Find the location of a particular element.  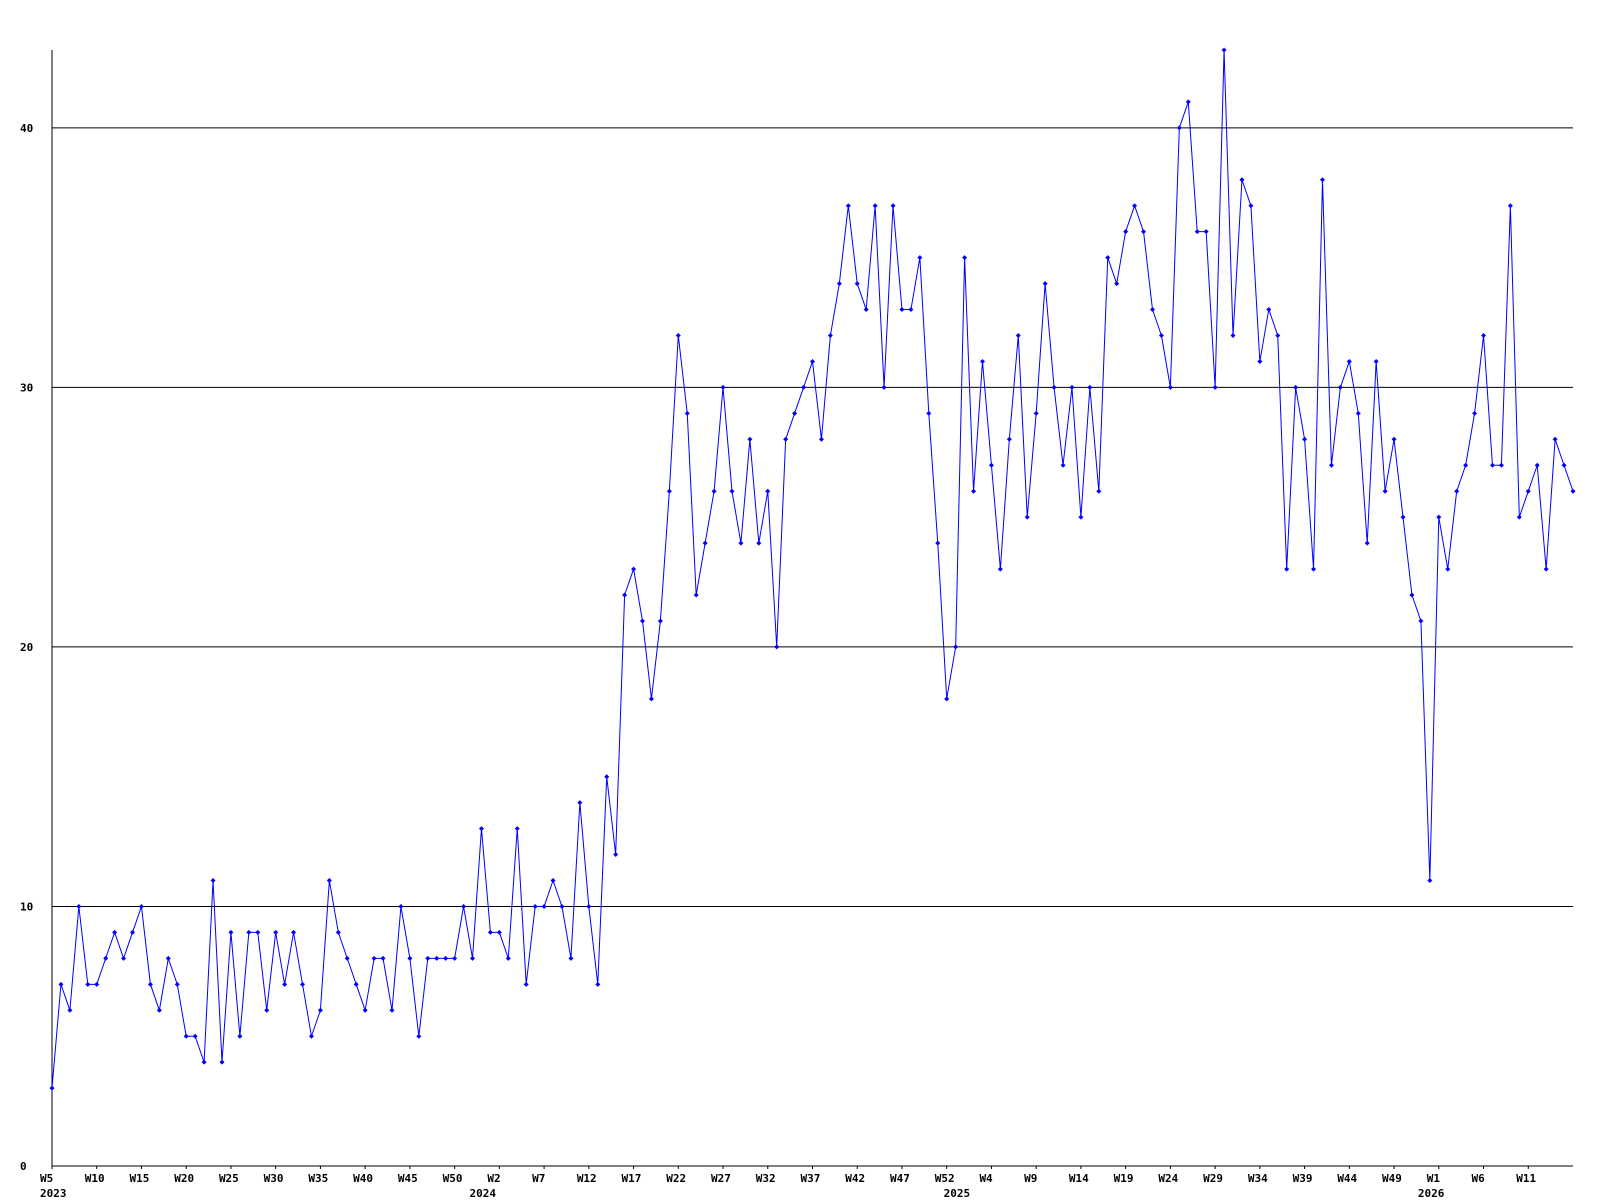

x-tick-label: W11 is located at coordinates (1526, 1178).